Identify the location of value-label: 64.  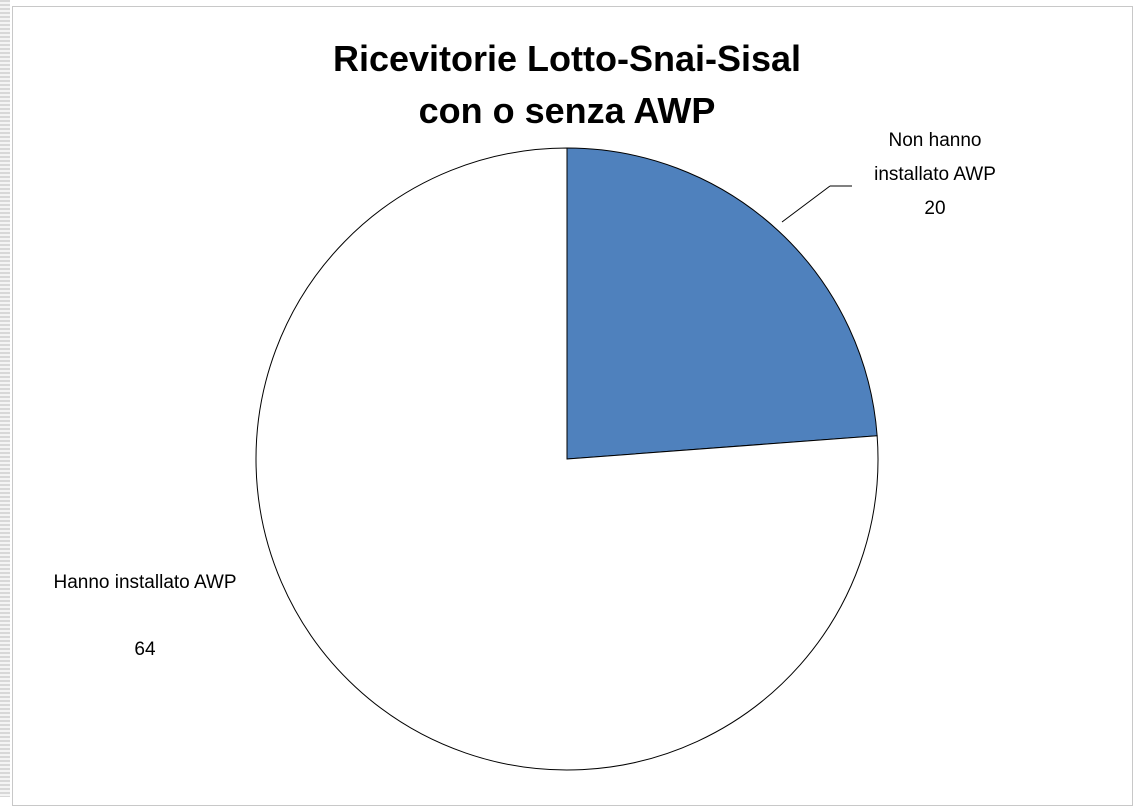
(145, 649).